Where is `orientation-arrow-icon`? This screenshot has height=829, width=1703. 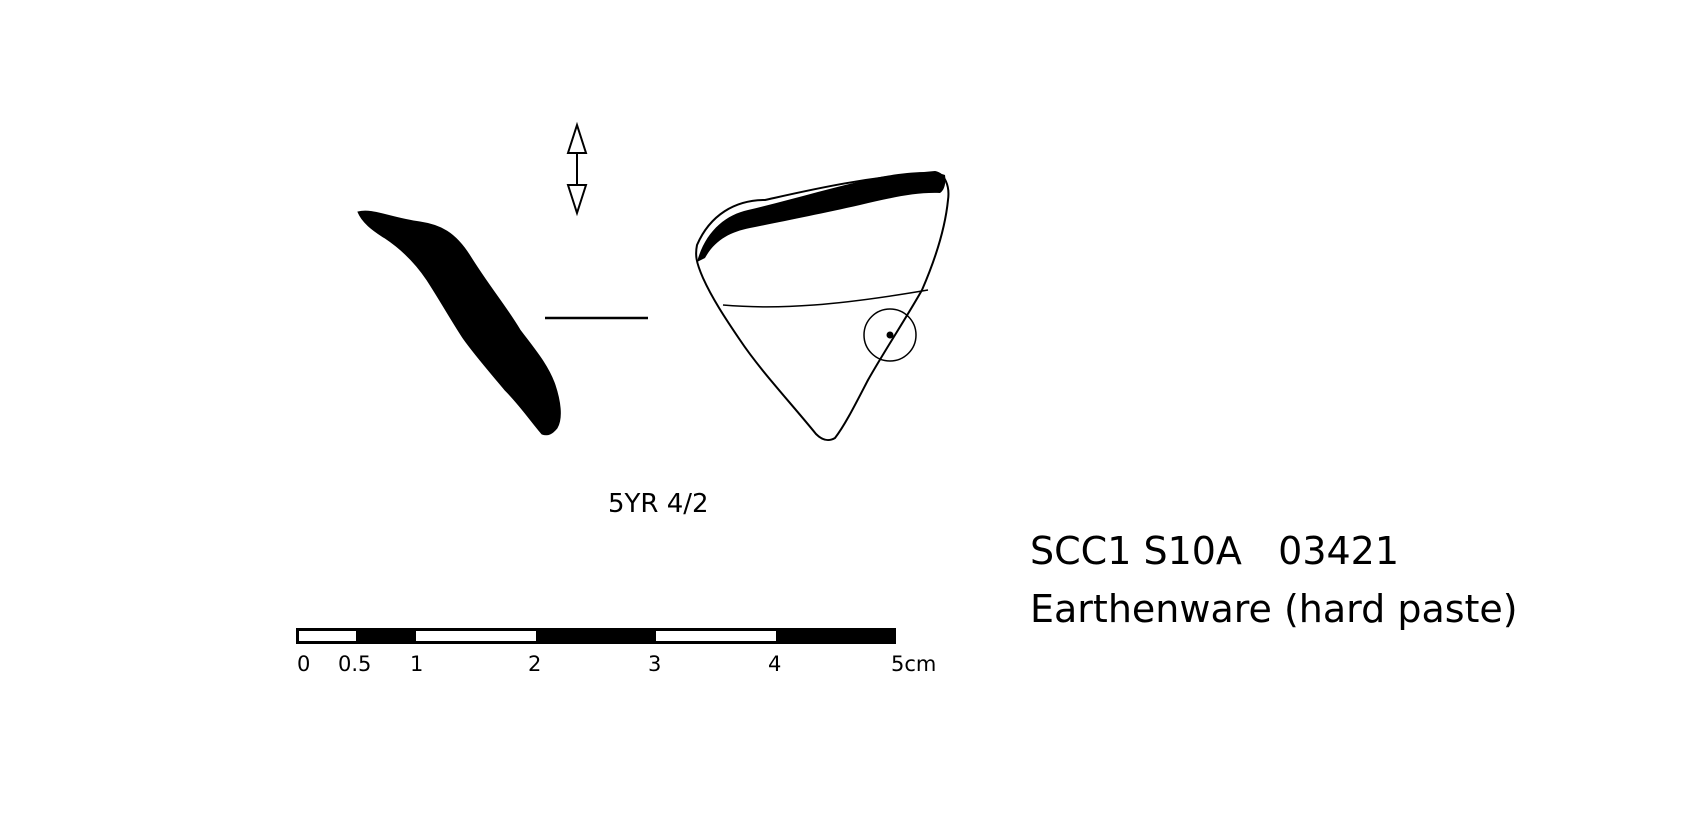
orientation-arrow-icon is located at coordinates (577, 169).